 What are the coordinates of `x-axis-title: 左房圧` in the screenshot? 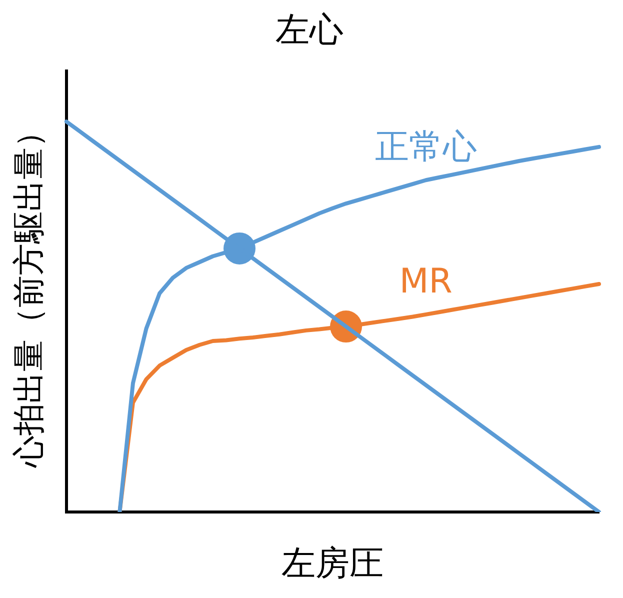 It's located at (333, 563).